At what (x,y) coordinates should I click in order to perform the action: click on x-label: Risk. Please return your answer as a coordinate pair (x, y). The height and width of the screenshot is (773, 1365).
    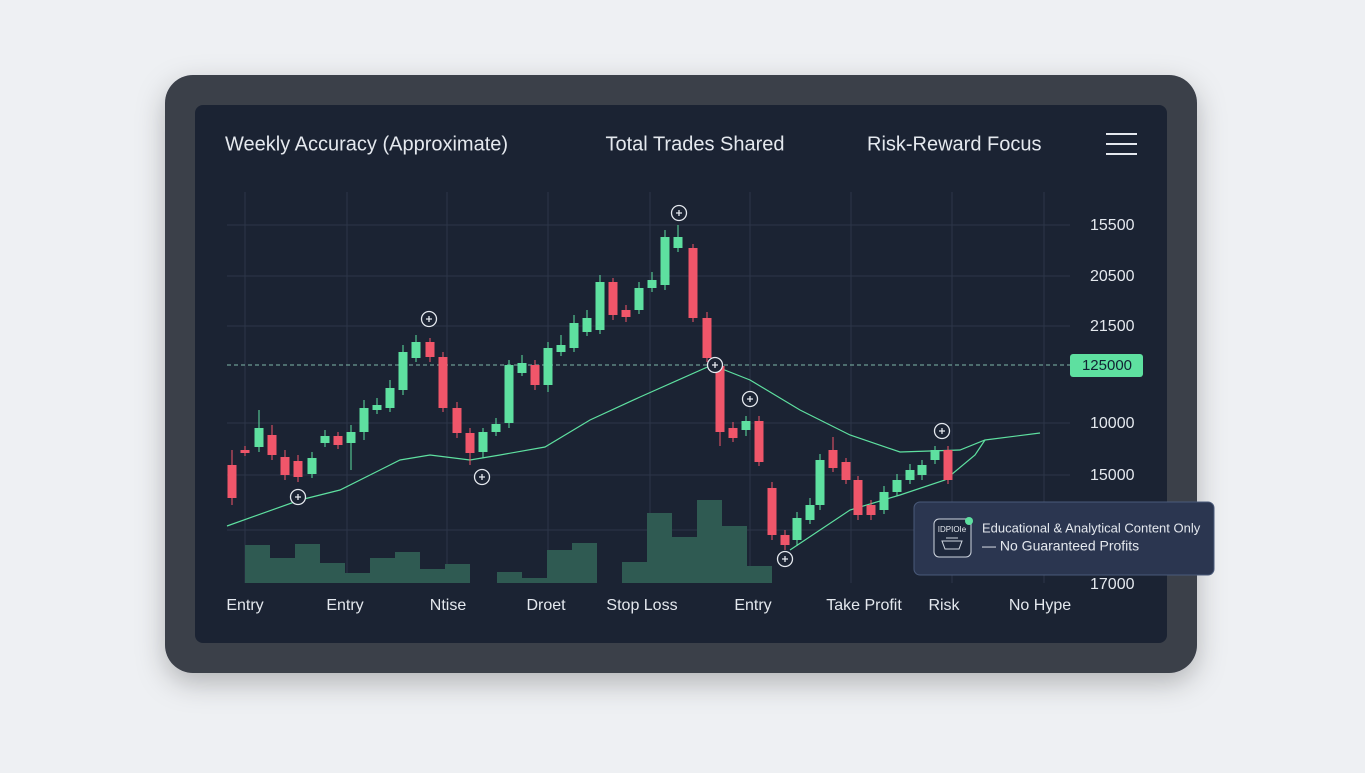
    Looking at the image, I should click on (944, 605).